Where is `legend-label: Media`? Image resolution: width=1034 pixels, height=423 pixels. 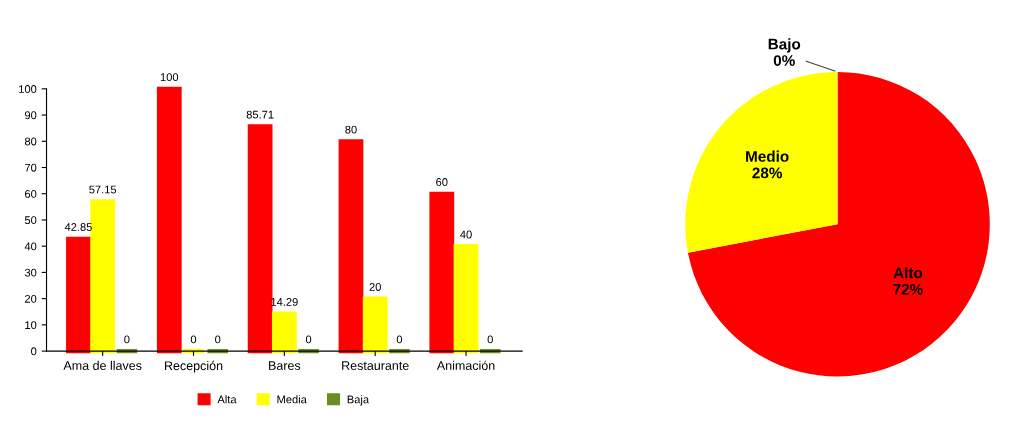 legend-label: Media is located at coordinates (292, 399).